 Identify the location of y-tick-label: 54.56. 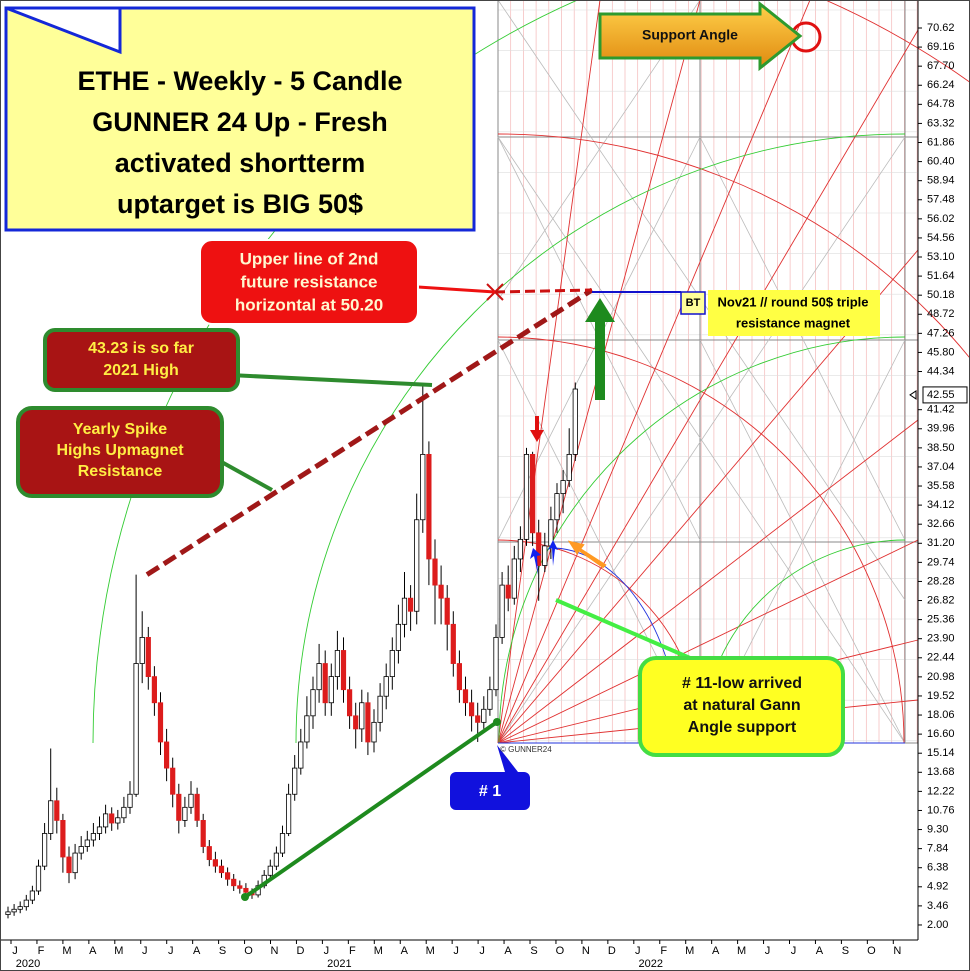
(941, 238).